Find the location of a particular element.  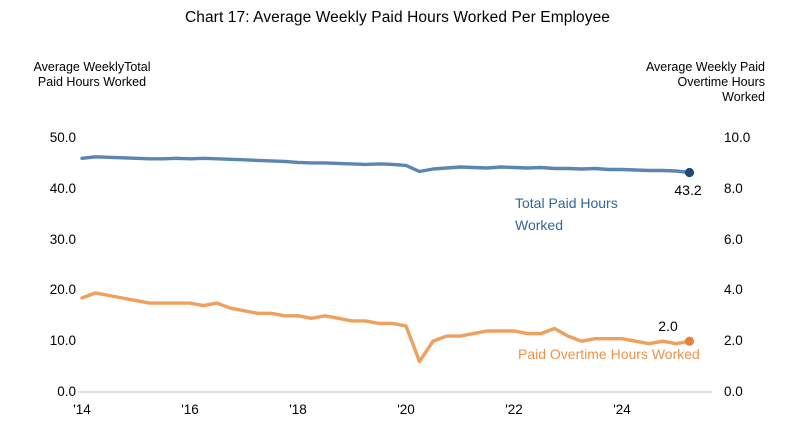

left-axis-tick-label: 30.0 is located at coordinates (62, 239).